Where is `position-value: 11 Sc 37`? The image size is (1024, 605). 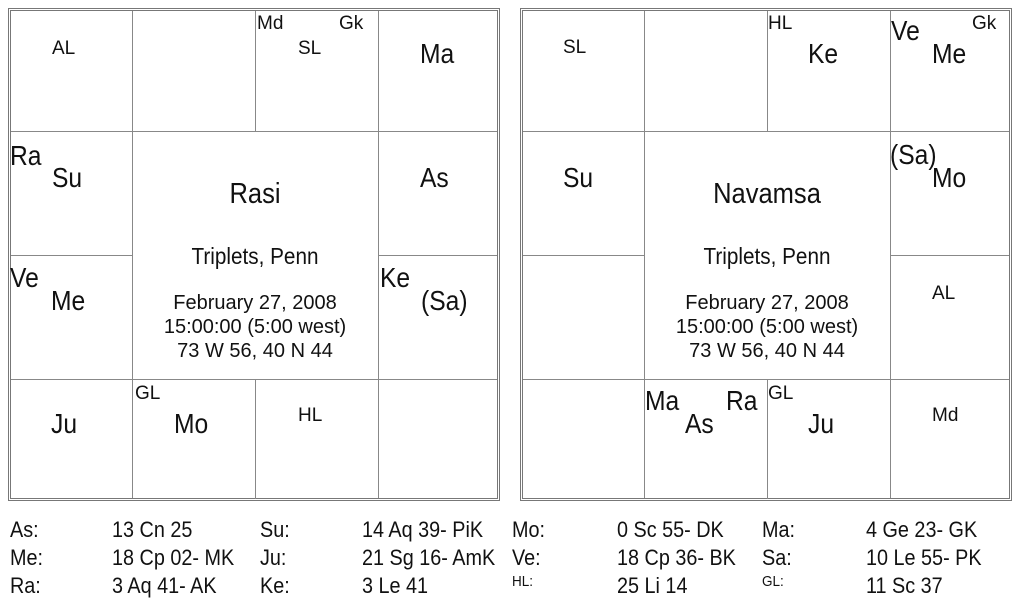 position-value: 11 Sc 37 is located at coordinates (904, 585).